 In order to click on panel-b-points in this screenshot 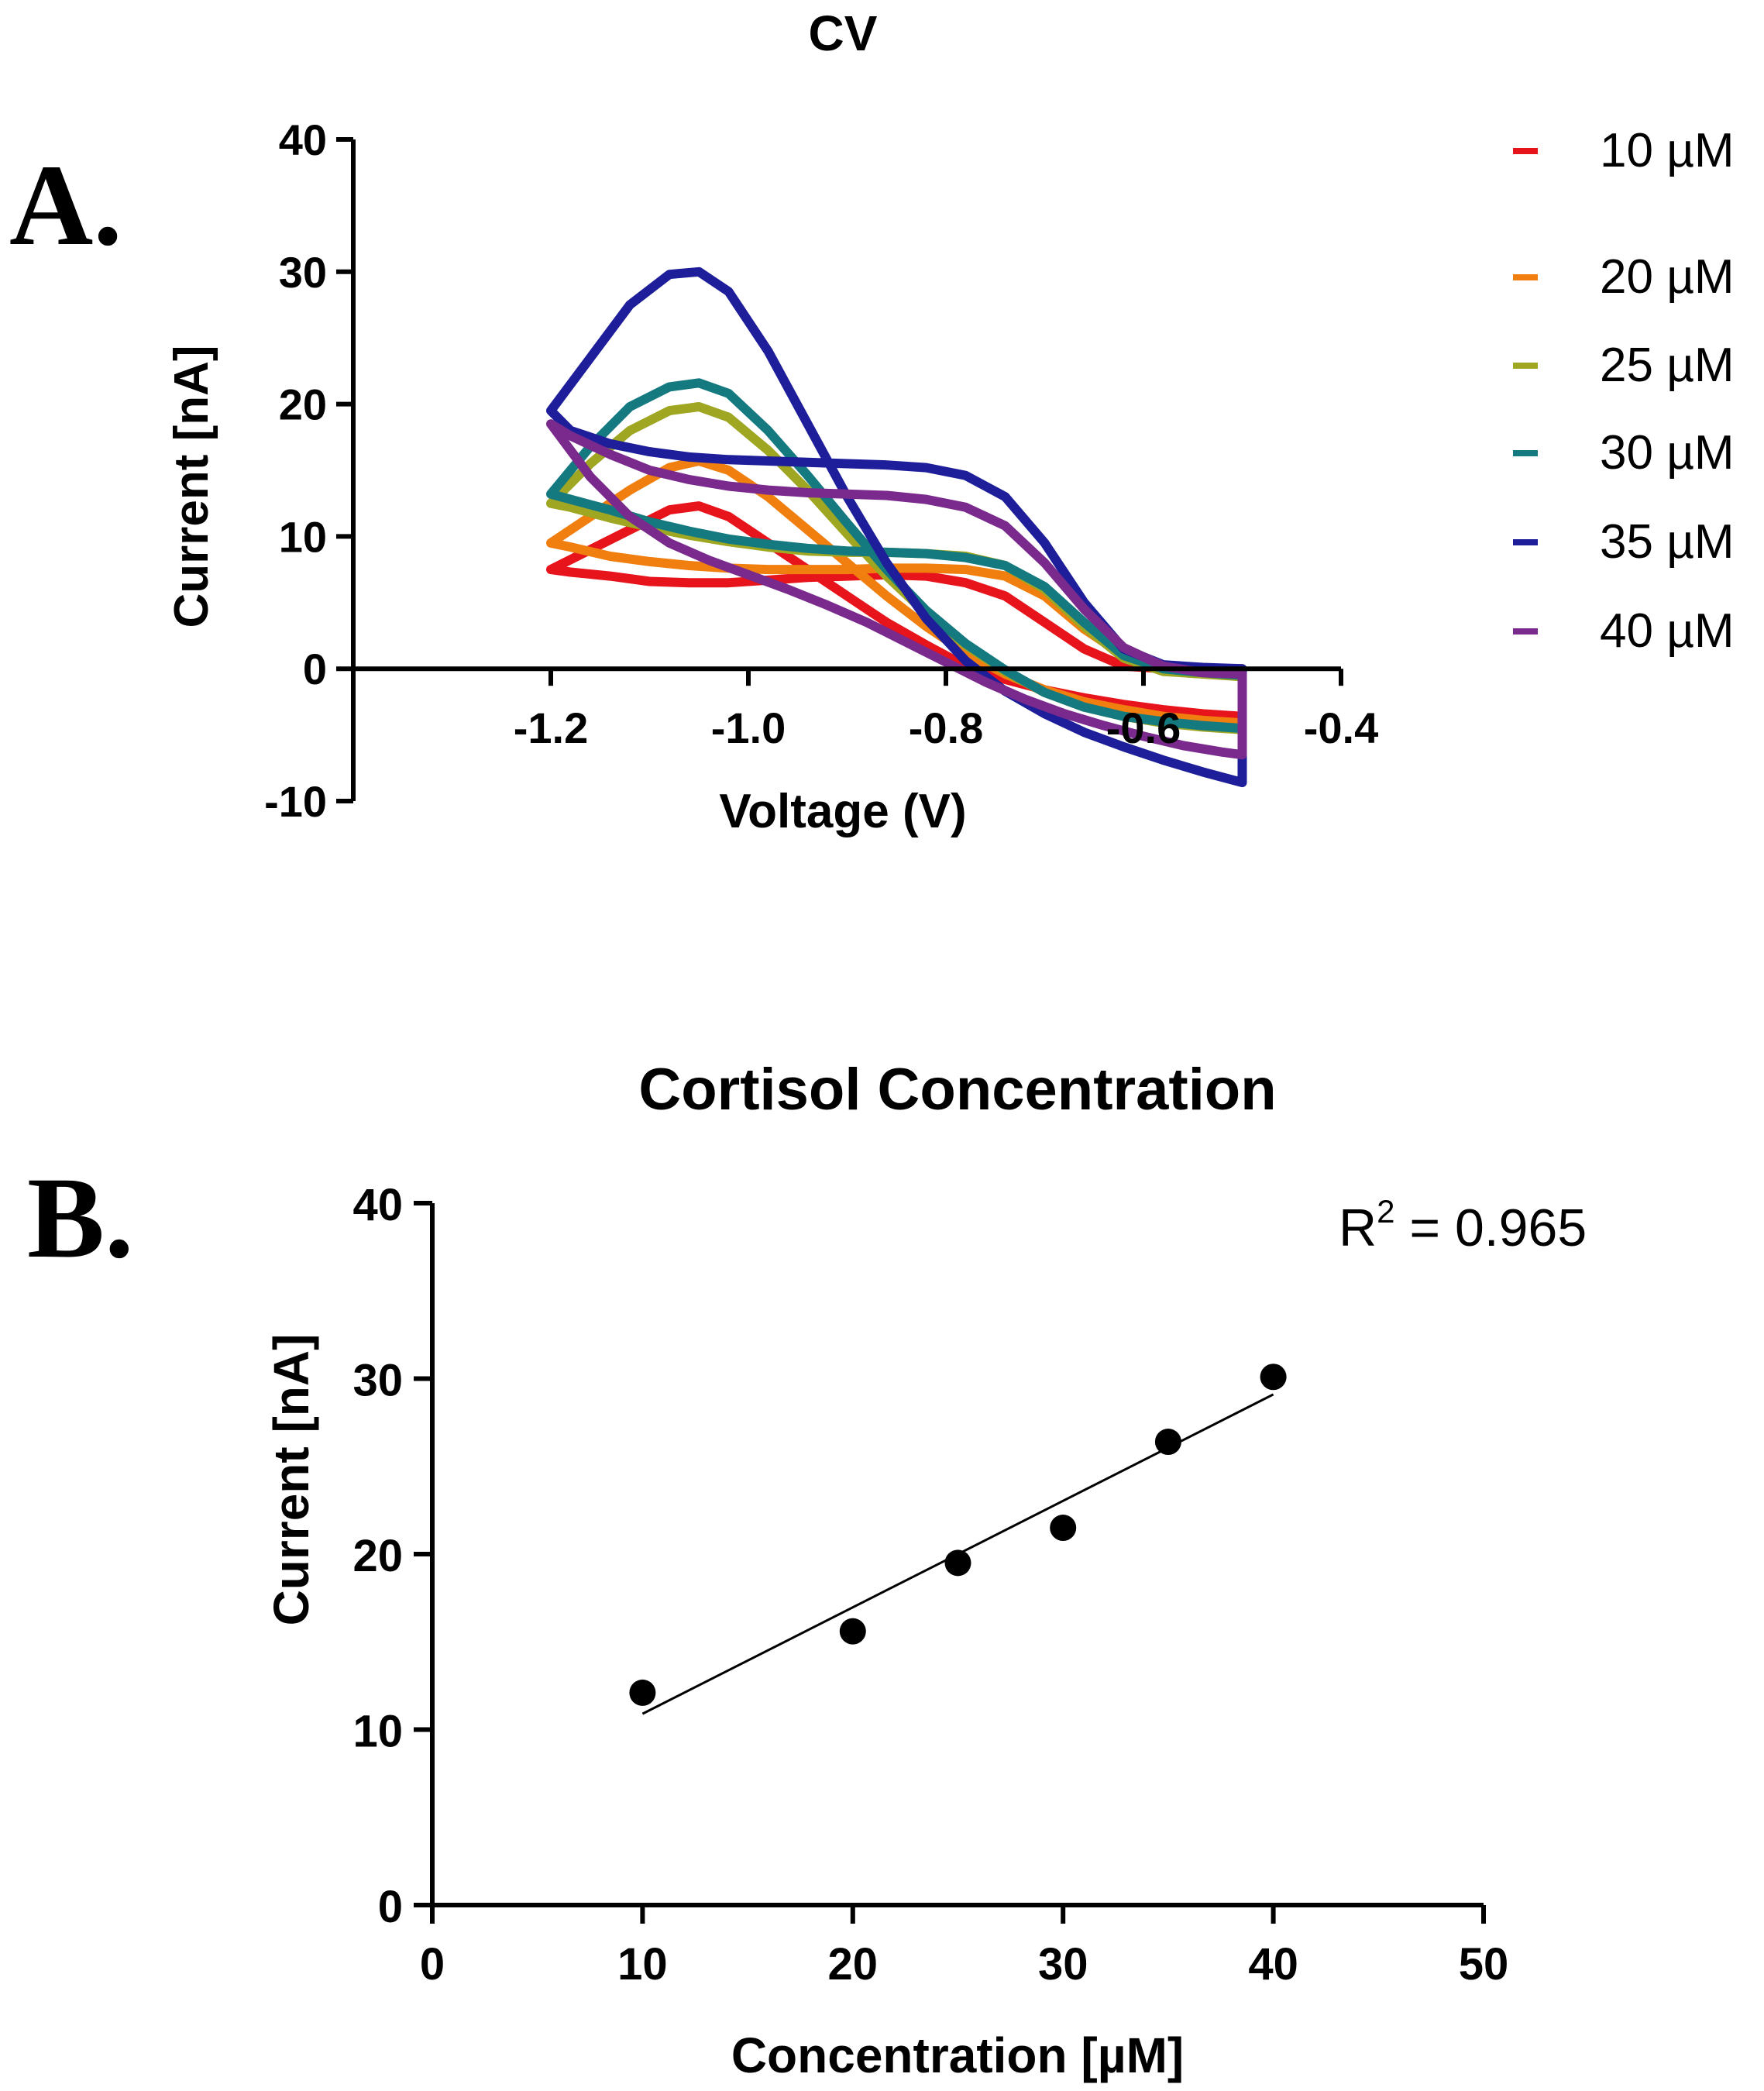, I will do `click(958, 1535)`.